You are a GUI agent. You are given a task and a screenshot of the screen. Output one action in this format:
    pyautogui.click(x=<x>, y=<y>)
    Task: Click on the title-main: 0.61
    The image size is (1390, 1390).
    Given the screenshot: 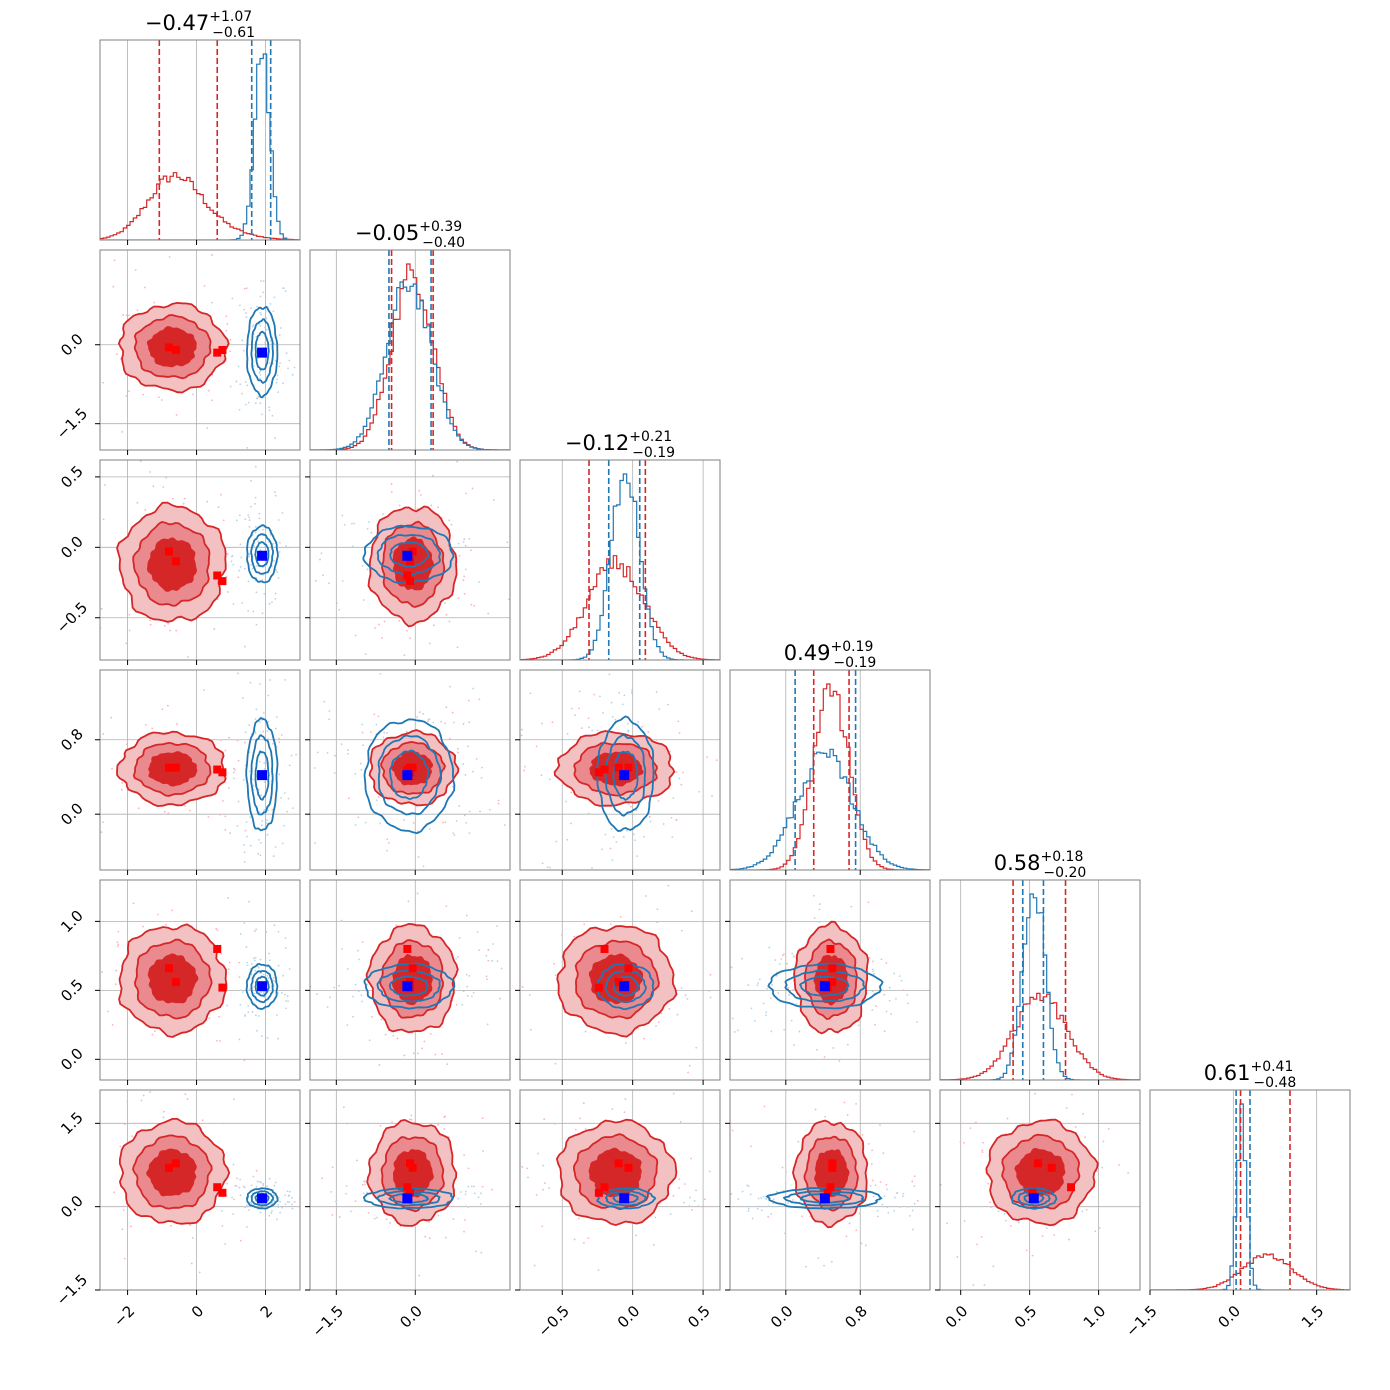 What is the action you would take?
    pyautogui.click(x=1227, y=1073)
    